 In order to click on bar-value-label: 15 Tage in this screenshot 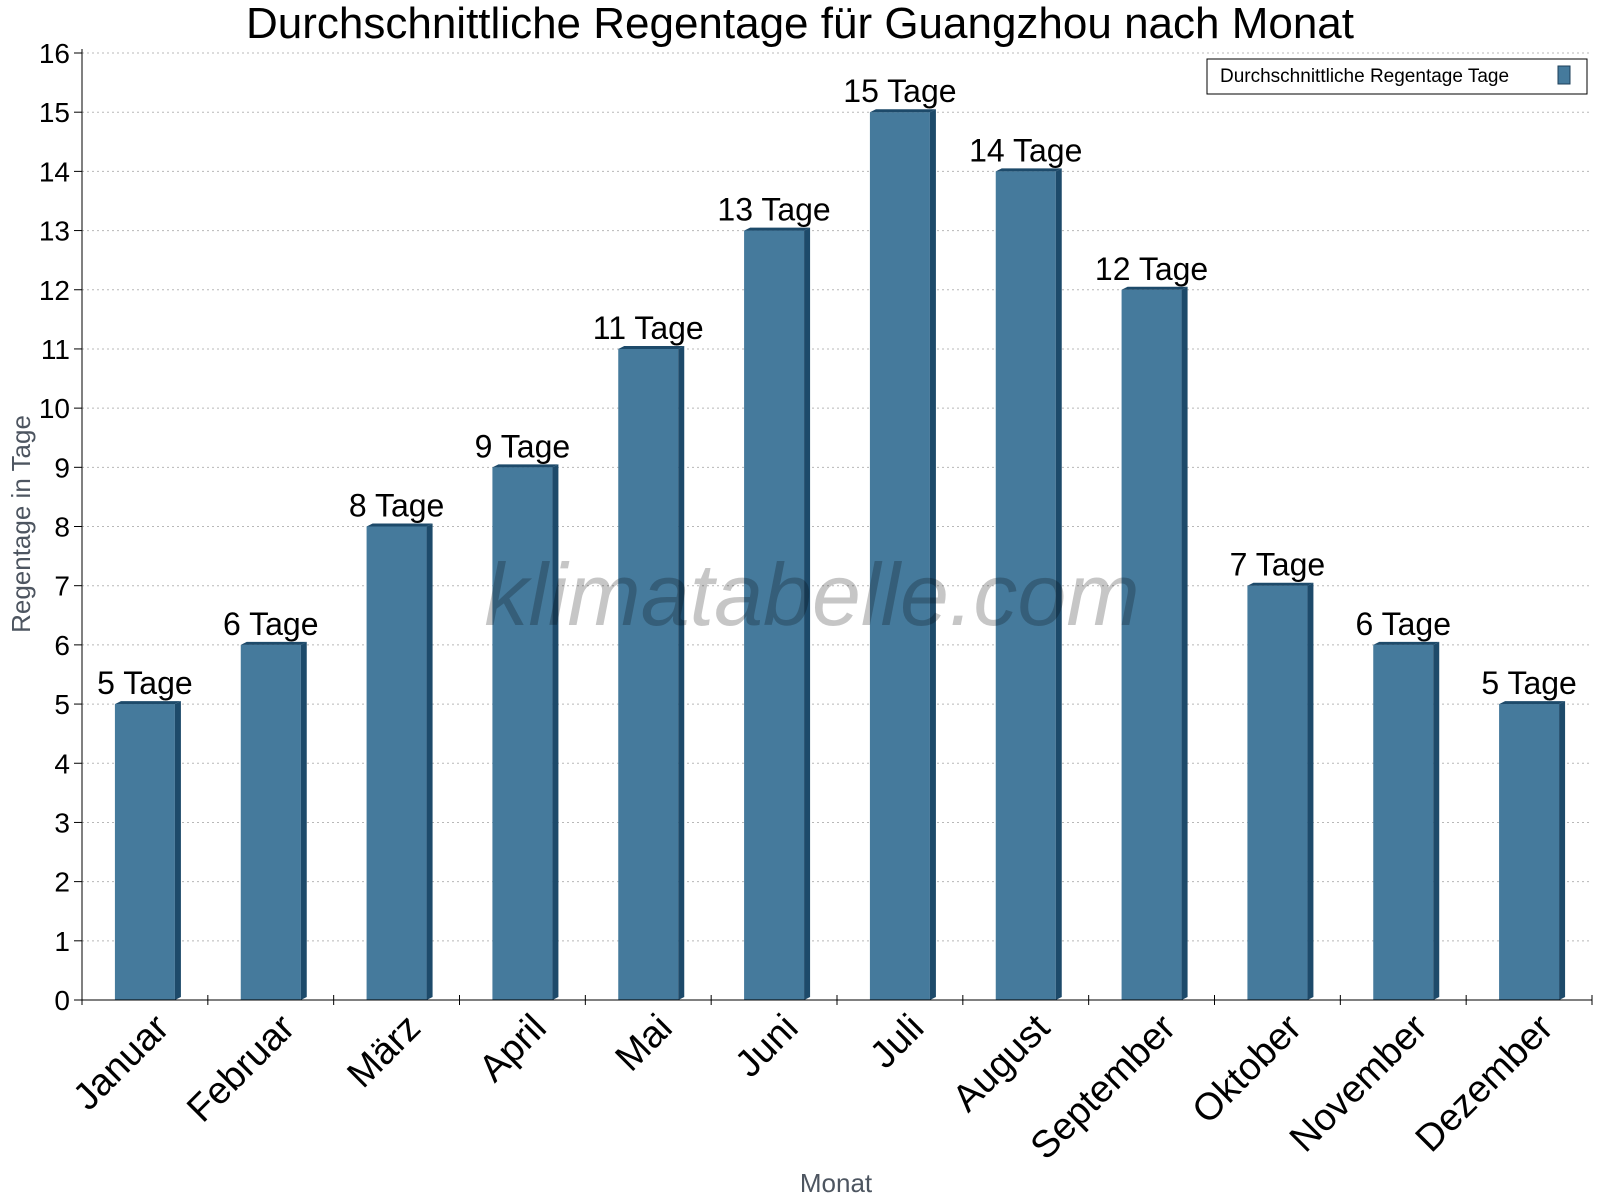, I will do `click(899, 91)`.